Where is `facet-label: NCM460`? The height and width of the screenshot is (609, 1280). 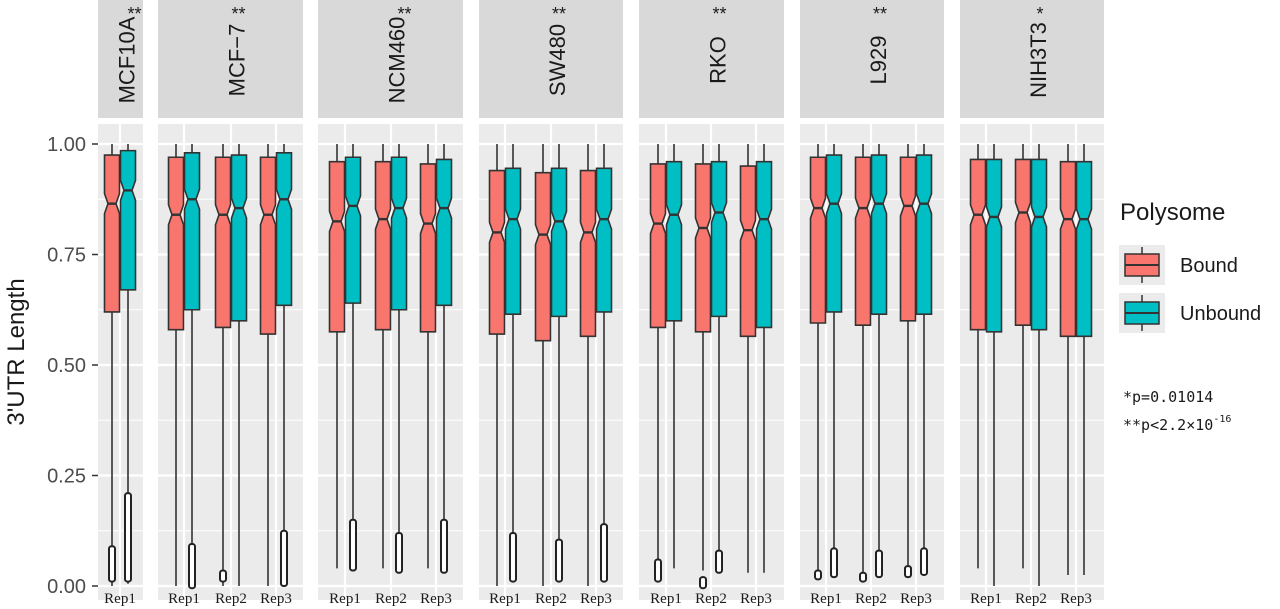
facet-label: NCM460 is located at coordinates (396, 60).